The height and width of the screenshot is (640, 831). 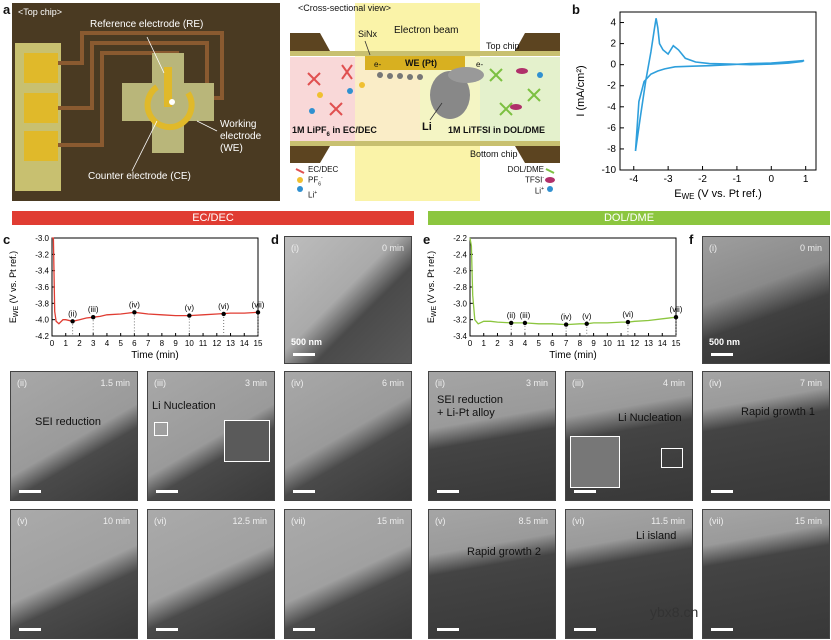 What do you see at coordinates (713, 248) in the screenshot?
I see `tem-label: (i)` at bounding box center [713, 248].